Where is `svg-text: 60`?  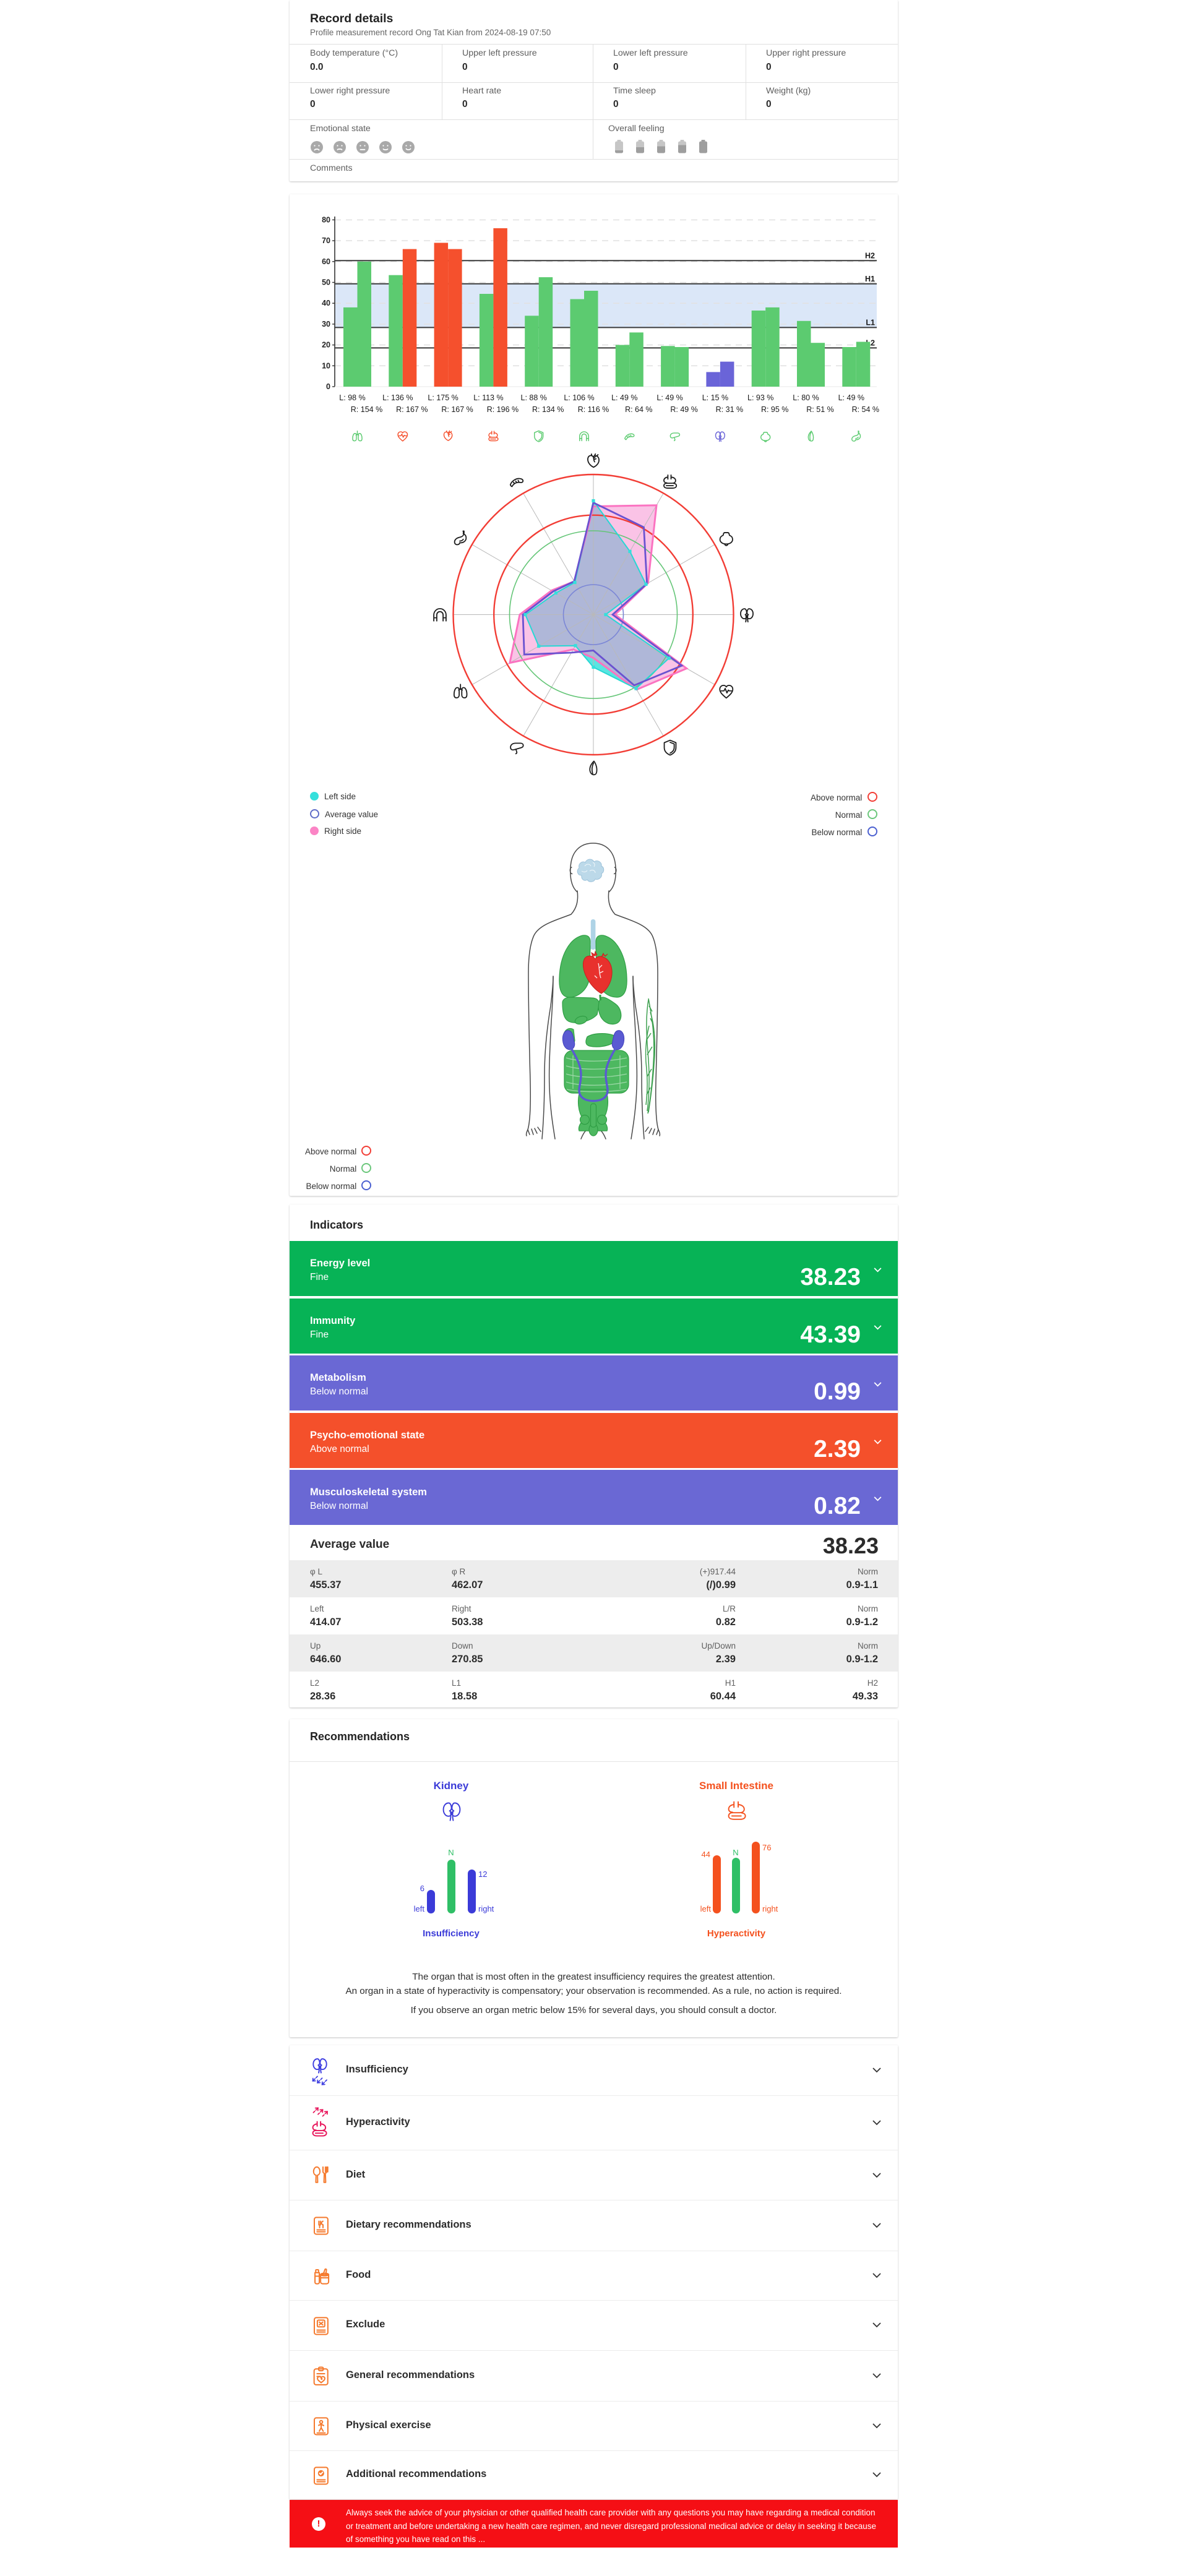
svg-text: 60 is located at coordinates (326, 261).